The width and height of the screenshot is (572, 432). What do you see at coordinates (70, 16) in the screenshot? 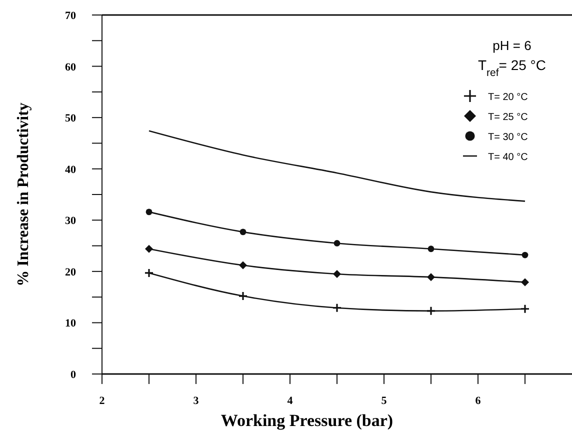
I see `y-tick-label: 70` at bounding box center [70, 16].